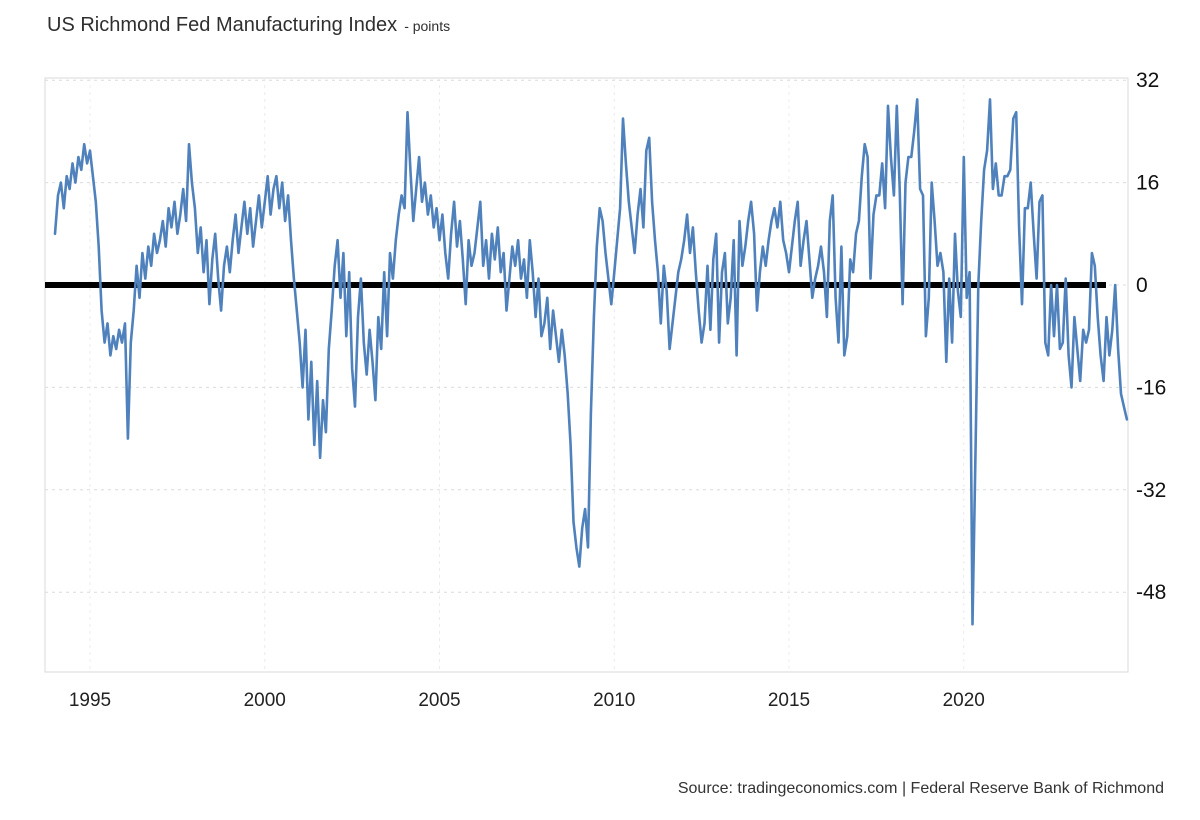  Describe the element at coordinates (1147, 183) in the screenshot. I see `y-tick-label: 16` at that location.